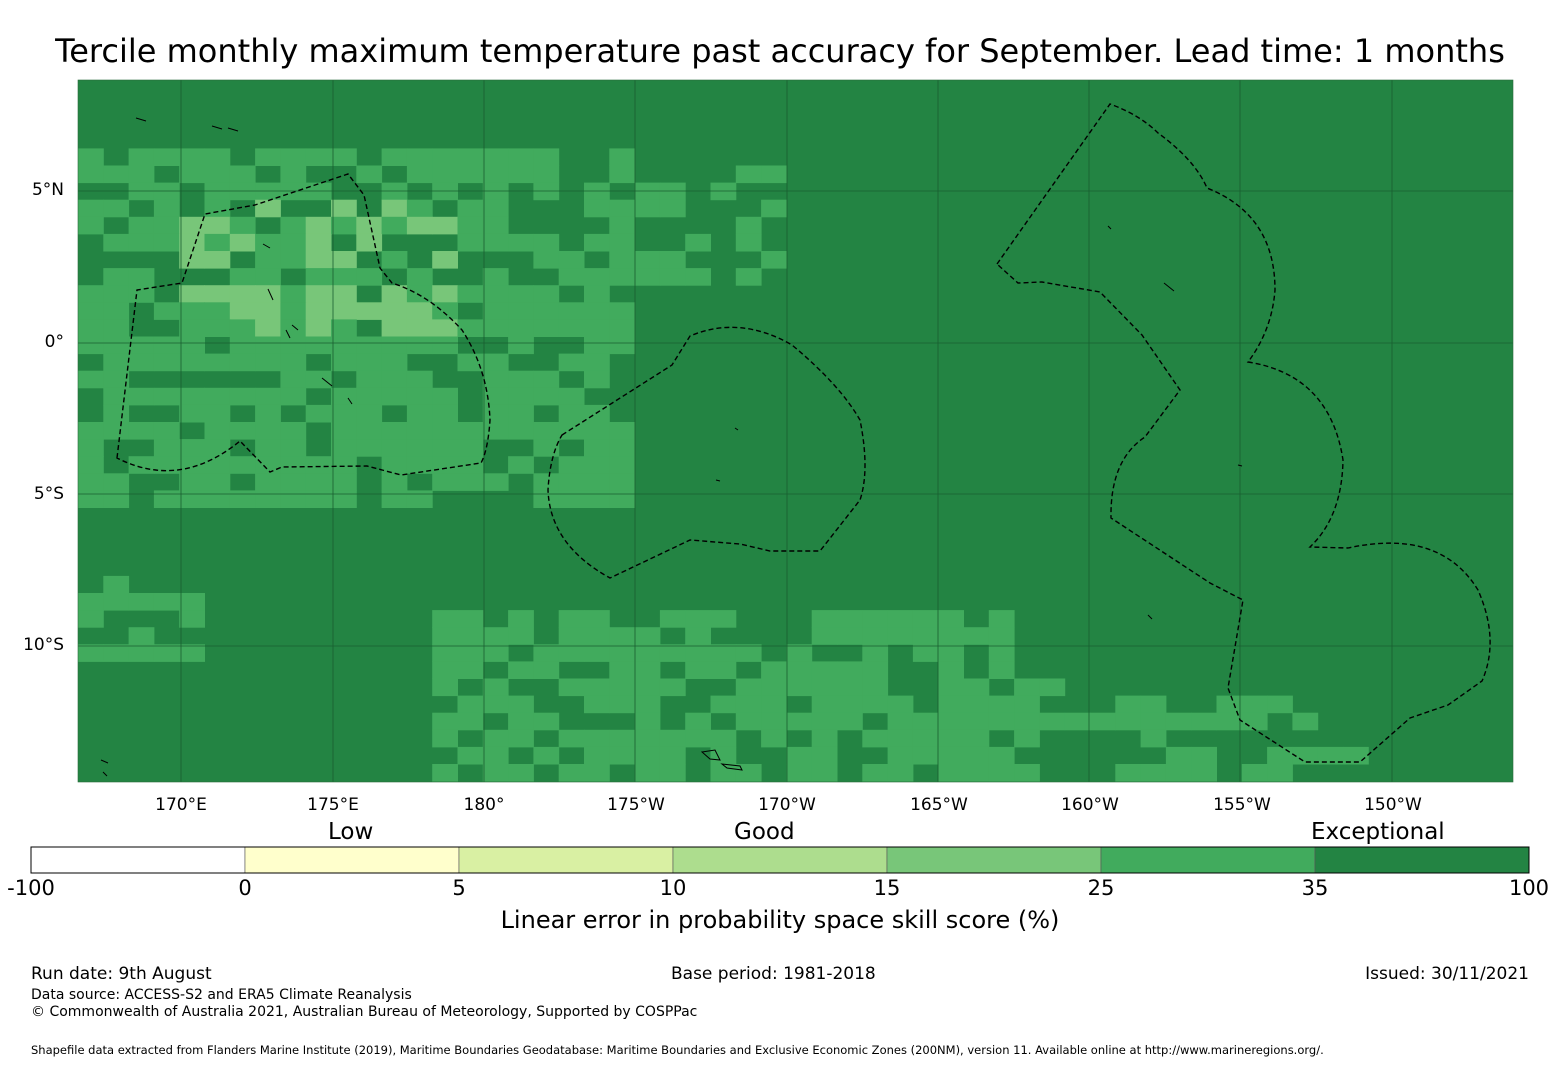 This screenshot has width=1560, height=1065. I want to click on lon-label-175e: 175°E, so click(333, 805).